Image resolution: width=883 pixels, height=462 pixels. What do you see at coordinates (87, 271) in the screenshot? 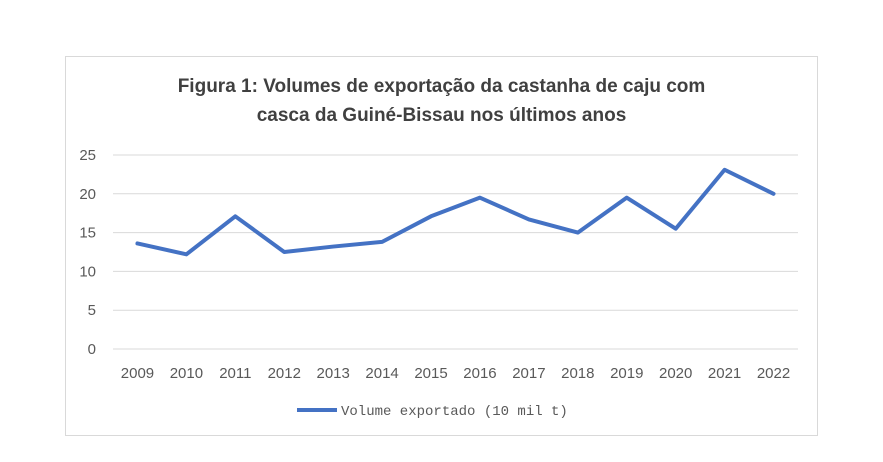
I see `y-tick-label: 10` at bounding box center [87, 271].